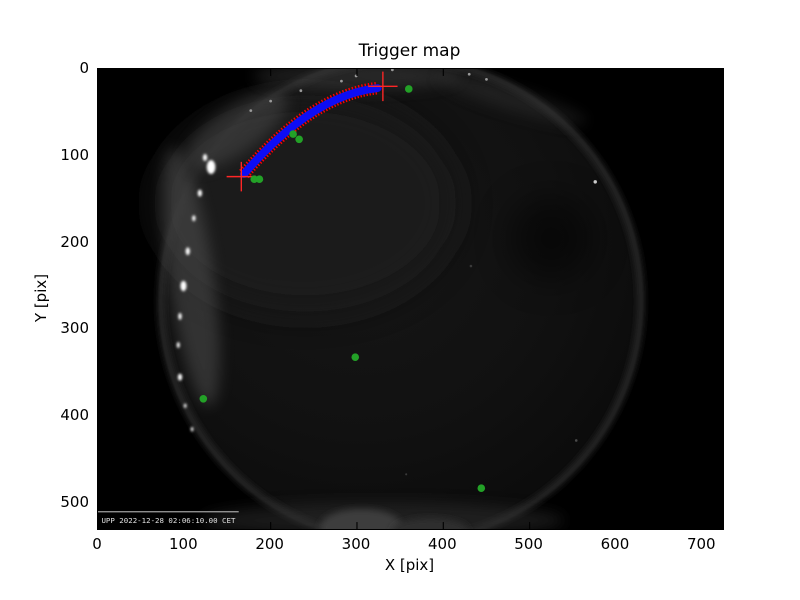 The width and height of the screenshot is (800, 600). What do you see at coordinates (528, 544) in the screenshot?
I see `x-tick-label: 500` at bounding box center [528, 544].